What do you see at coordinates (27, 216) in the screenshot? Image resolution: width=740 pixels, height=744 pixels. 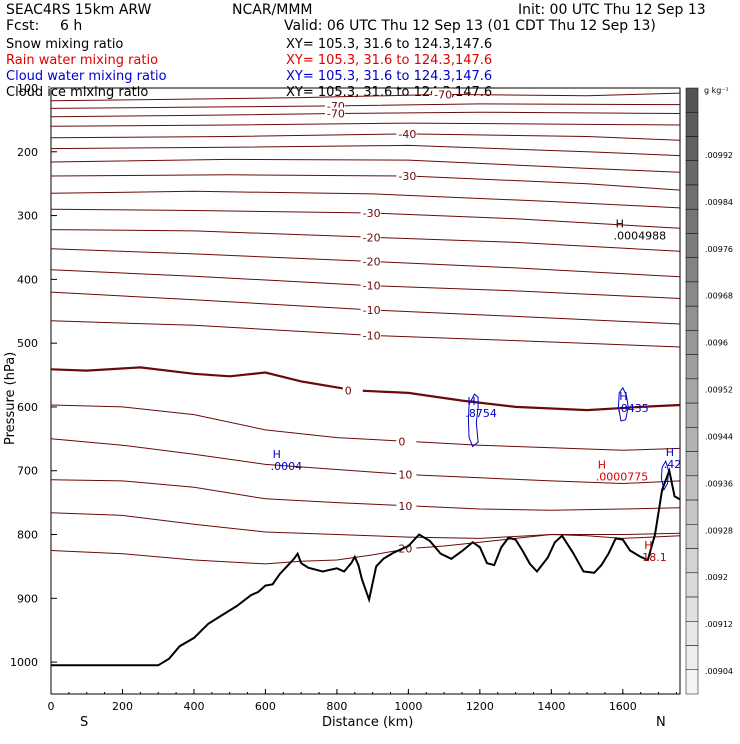 I see `y-tick-label: 300` at bounding box center [27, 216].